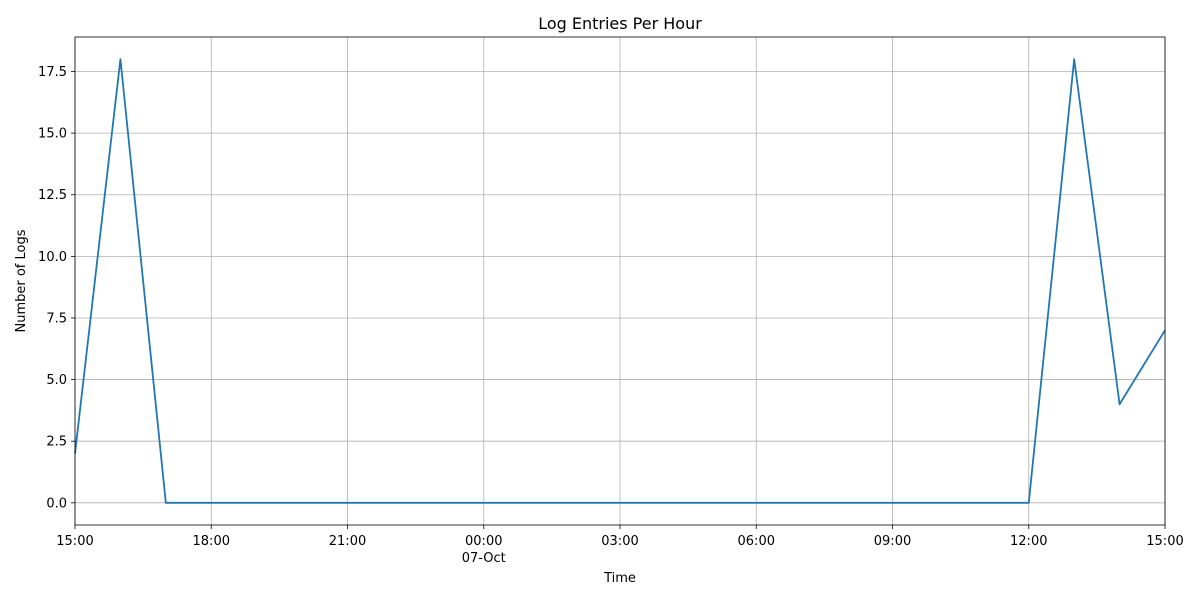 This screenshot has width=1200, height=600. What do you see at coordinates (619, 541) in the screenshot?
I see `x-tick-label: 03:00` at bounding box center [619, 541].